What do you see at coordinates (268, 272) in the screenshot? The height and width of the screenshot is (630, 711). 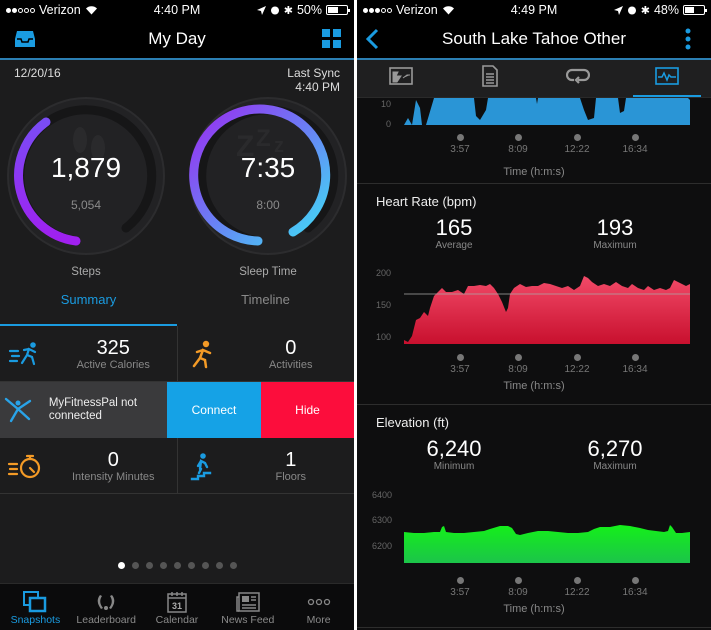 I see `sleep-label: Sleep Time` at bounding box center [268, 272].